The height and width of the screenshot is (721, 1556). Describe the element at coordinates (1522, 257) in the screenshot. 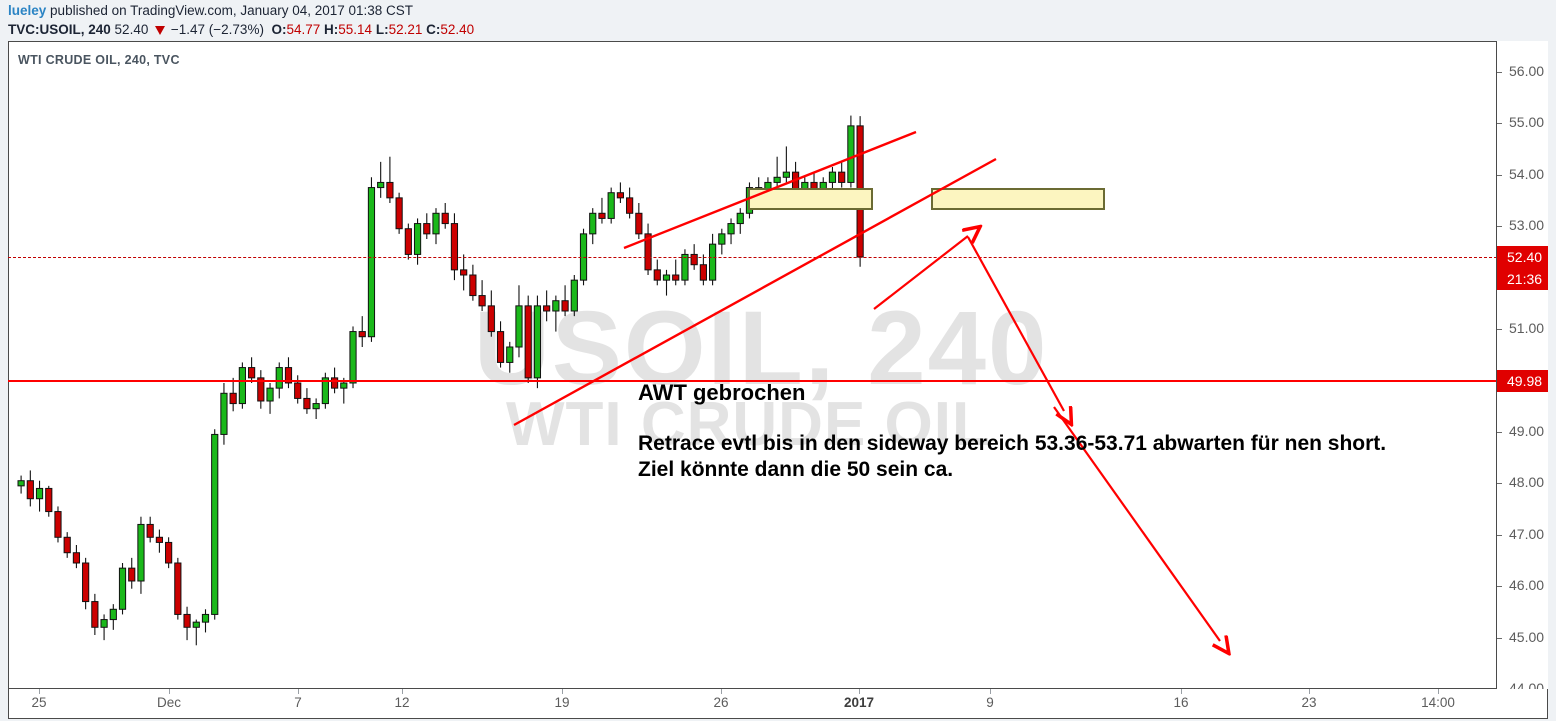

I see `current-price-badge: 52.40` at that location.